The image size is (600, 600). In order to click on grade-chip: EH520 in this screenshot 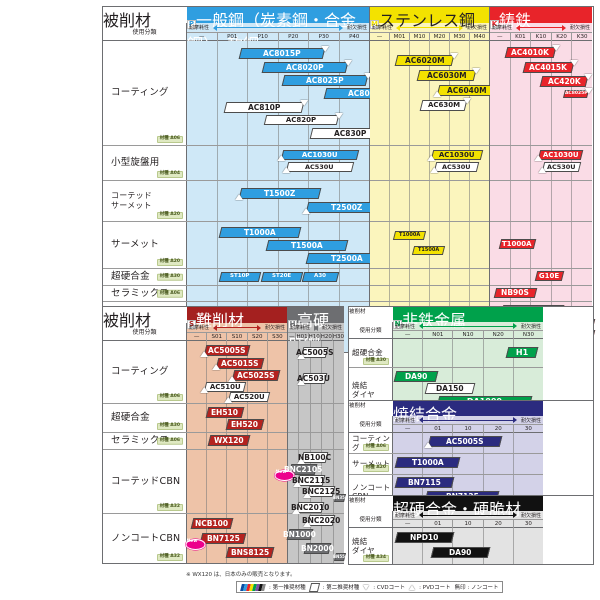, I will do `click(245, 424)`.